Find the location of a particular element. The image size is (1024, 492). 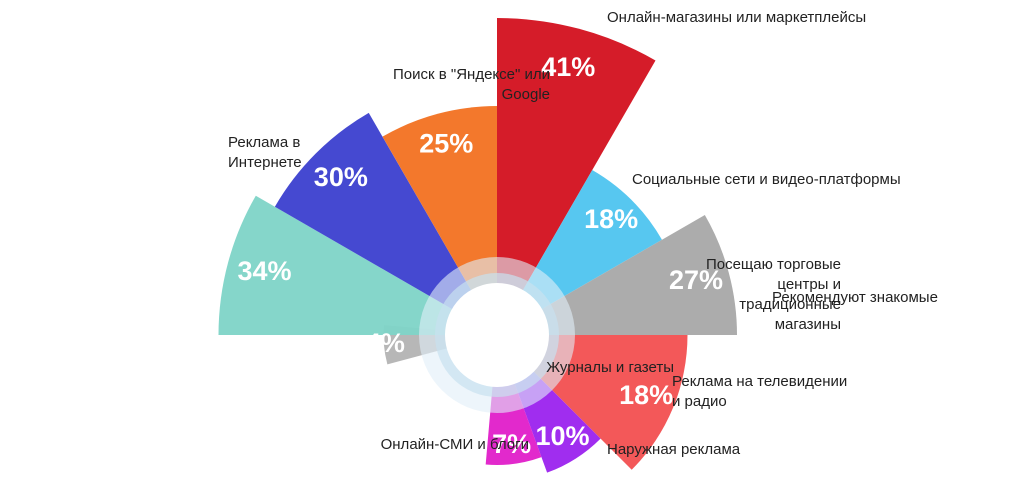

hole is located at coordinates (497, 335).